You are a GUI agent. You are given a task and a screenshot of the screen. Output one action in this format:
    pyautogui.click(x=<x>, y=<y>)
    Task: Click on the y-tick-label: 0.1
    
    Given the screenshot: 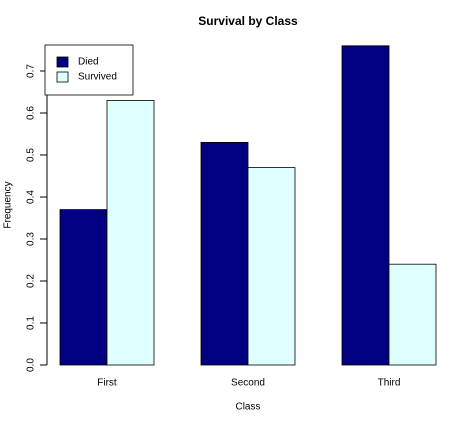 What is the action you would take?
    pyautogui.click(x=31, y=323)
    